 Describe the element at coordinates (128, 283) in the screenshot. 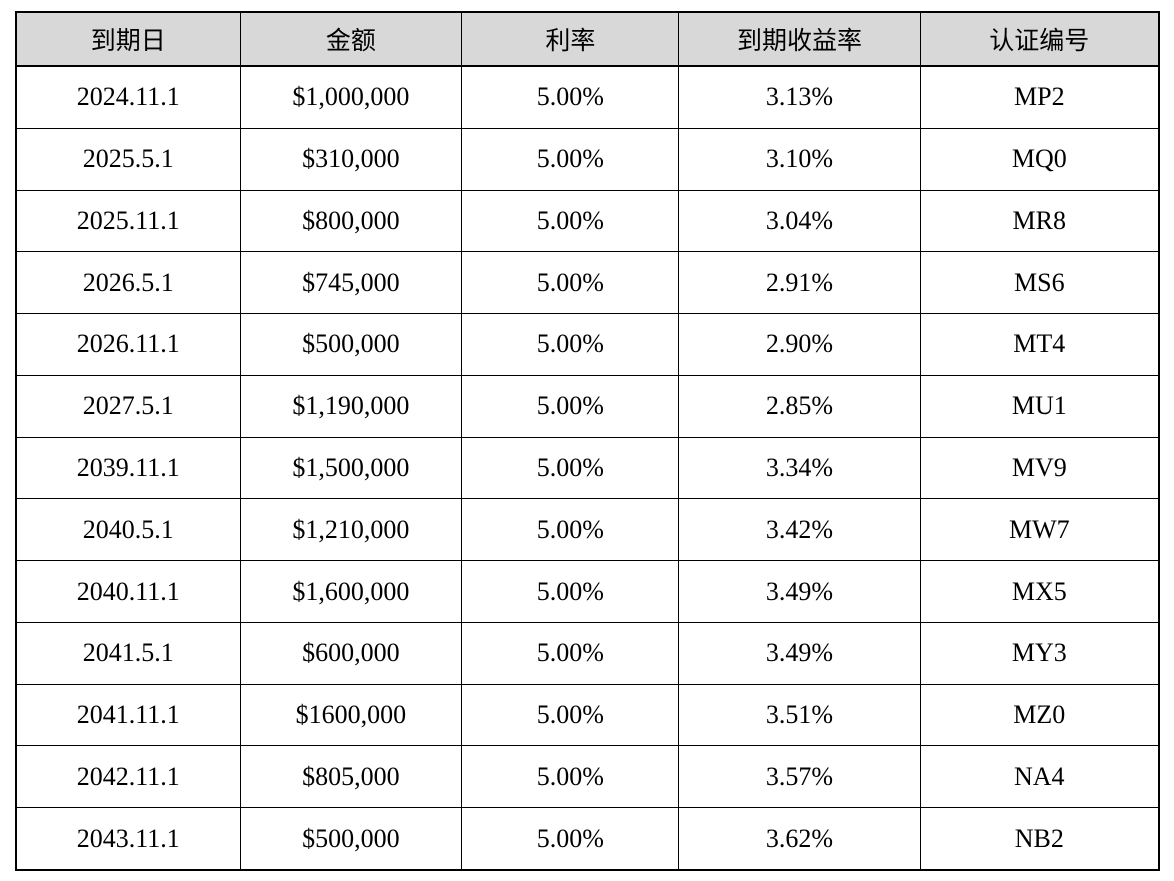

I see `cell-maturity-date: 2026.5.1` at that location.